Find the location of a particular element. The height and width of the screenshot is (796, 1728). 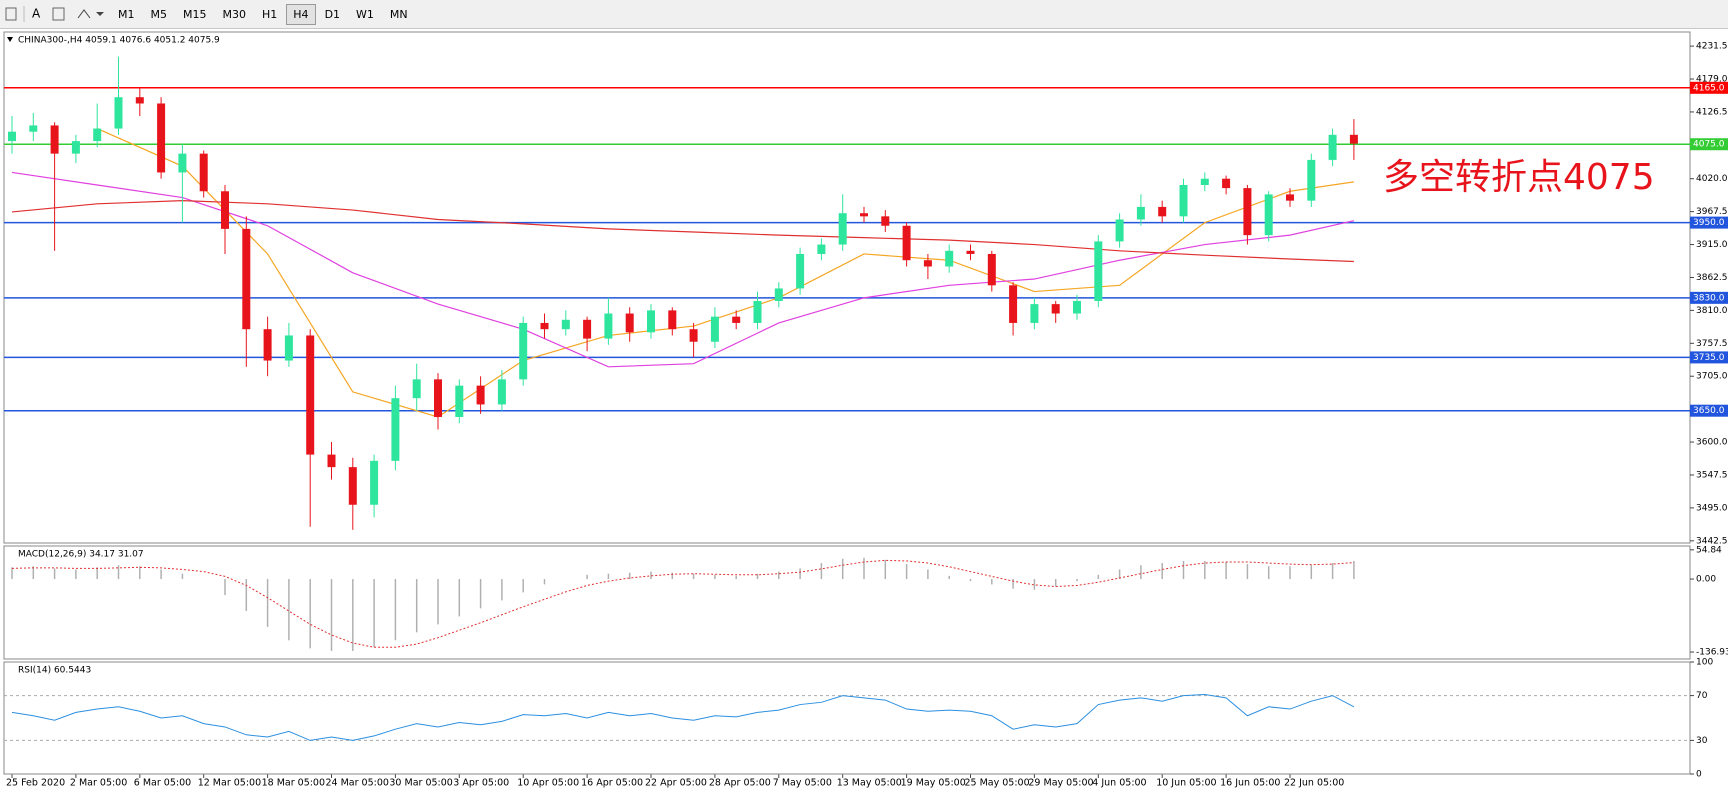

timeframe-button: MN is located at coordinates (398, 14).